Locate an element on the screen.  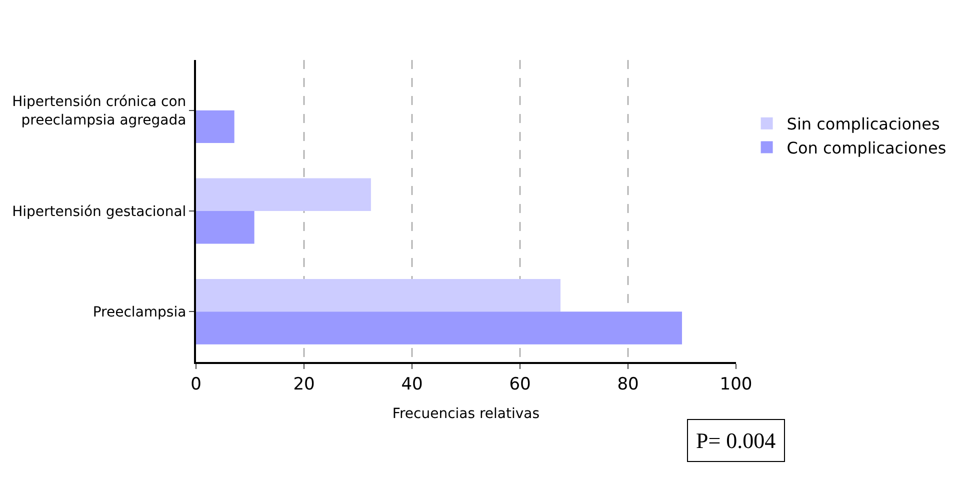
legend-label: Con complicaciones is located at coordinates (866, 148).